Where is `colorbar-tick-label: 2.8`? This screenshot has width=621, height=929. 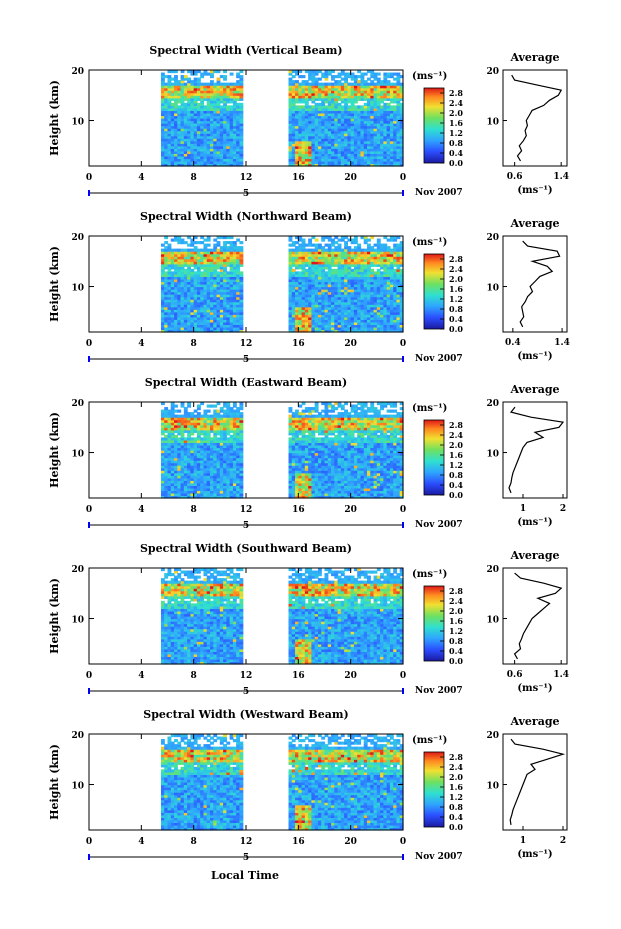
colorbar-tick-label: 2.8 is located at coordinates (456, 93).